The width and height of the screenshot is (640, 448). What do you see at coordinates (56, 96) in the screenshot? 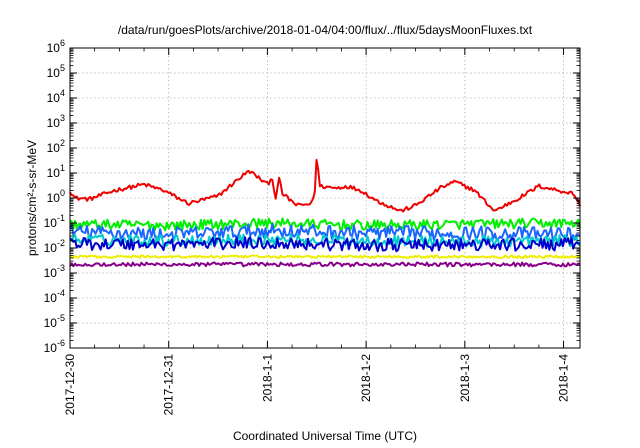
I see `y-tick-label: 10⁴` at bounding box center [56, 96].